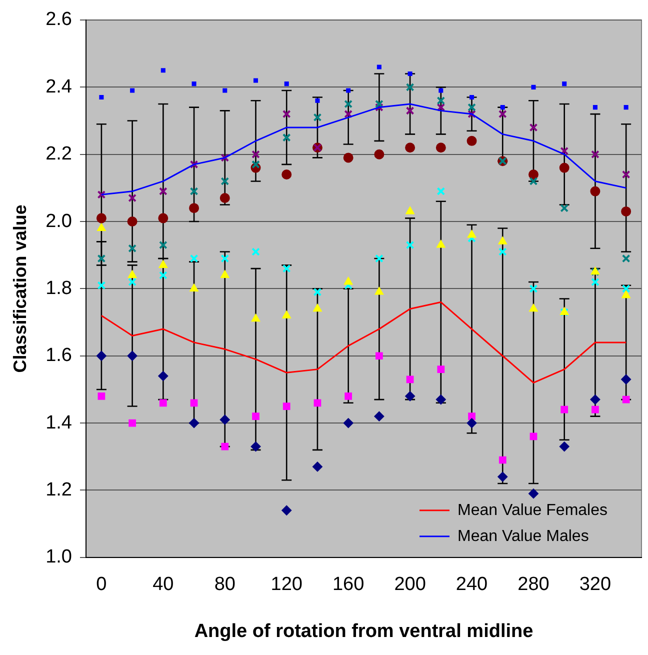 Image resolution: width=648 pixels, height=655 pixels. I want to click on y-tick-label: 1.0, so click(59, 557).